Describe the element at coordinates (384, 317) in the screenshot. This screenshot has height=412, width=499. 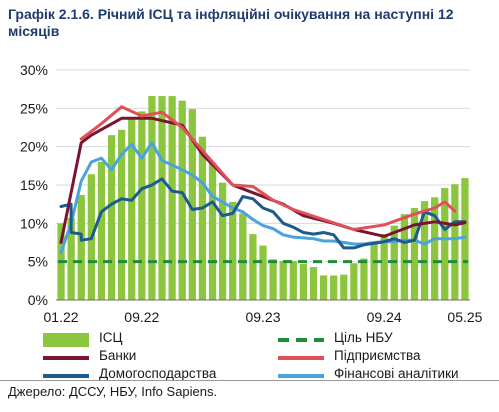
I see `x-tick-label: 09.24` at that location.